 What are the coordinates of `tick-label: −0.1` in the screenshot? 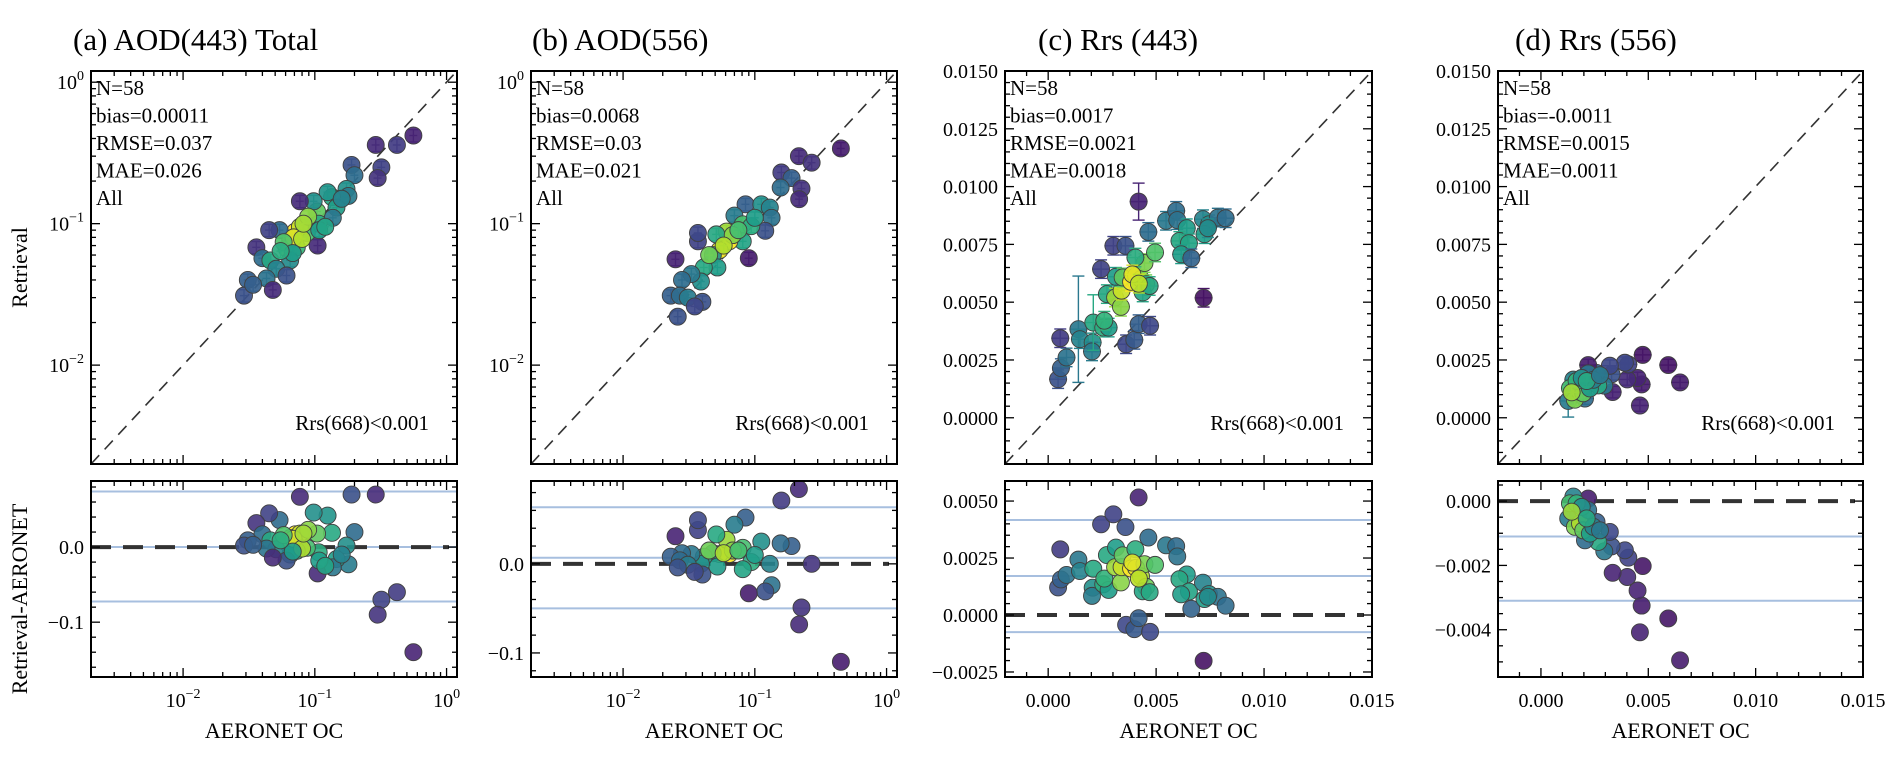 It's located at (66, 623).